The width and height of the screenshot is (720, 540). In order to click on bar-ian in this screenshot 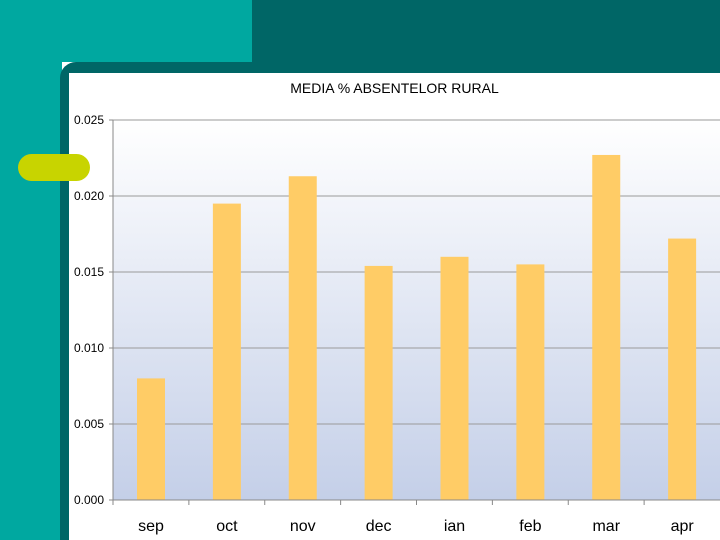, I will do `click(454, 378)`.